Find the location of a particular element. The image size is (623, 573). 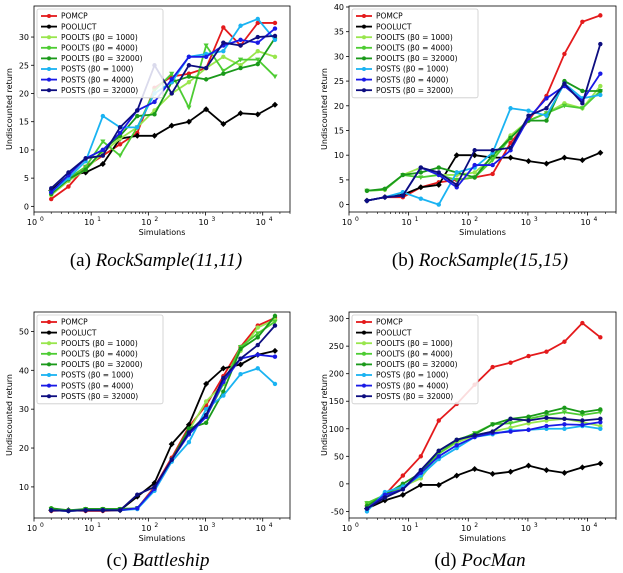

y-tick-label: 15 is located at coordinates (339, 130).